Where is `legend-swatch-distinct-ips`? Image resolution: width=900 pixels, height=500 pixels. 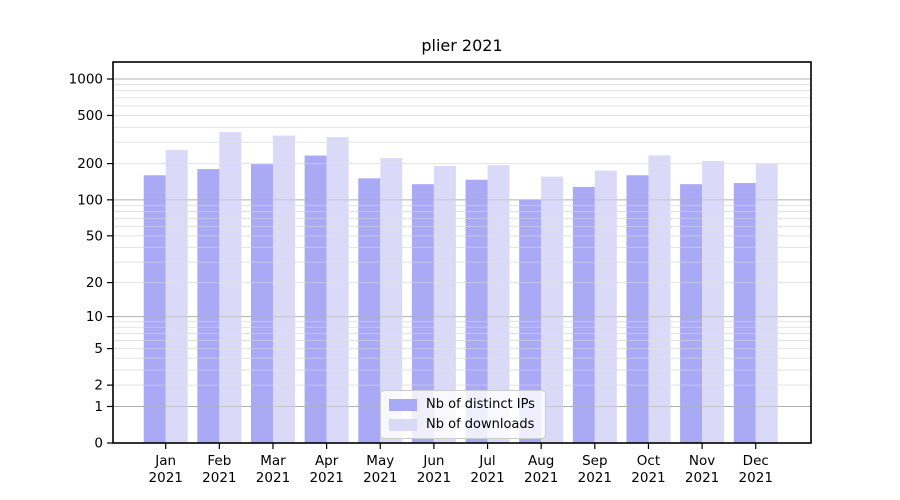 legend-swatch-distinct-ips is located at coordinates (403, 404).